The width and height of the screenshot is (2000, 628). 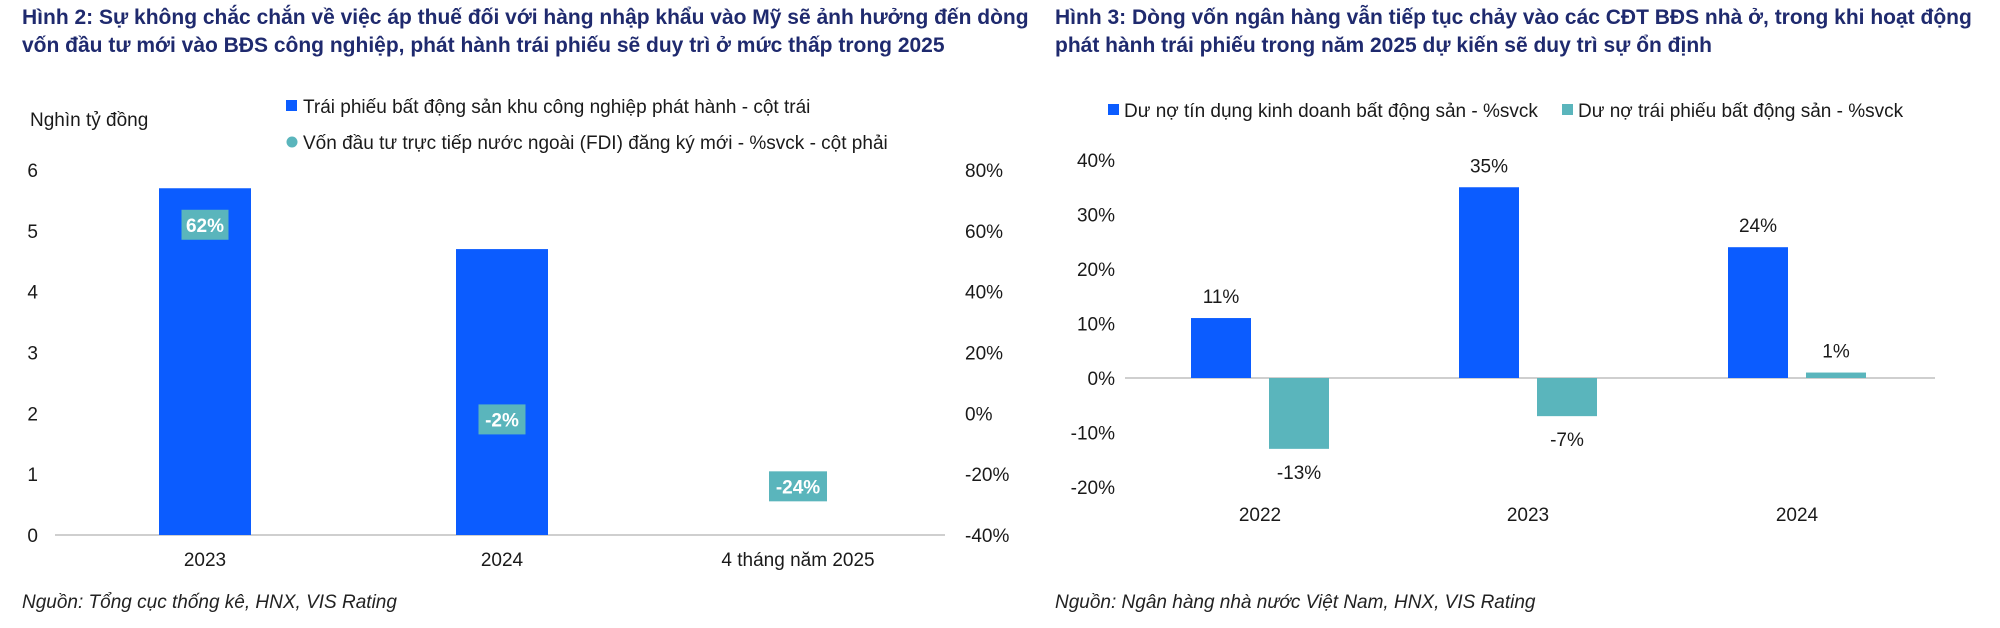 I want to click on y-tick-label: 30%, so click(x=1096, y=216).